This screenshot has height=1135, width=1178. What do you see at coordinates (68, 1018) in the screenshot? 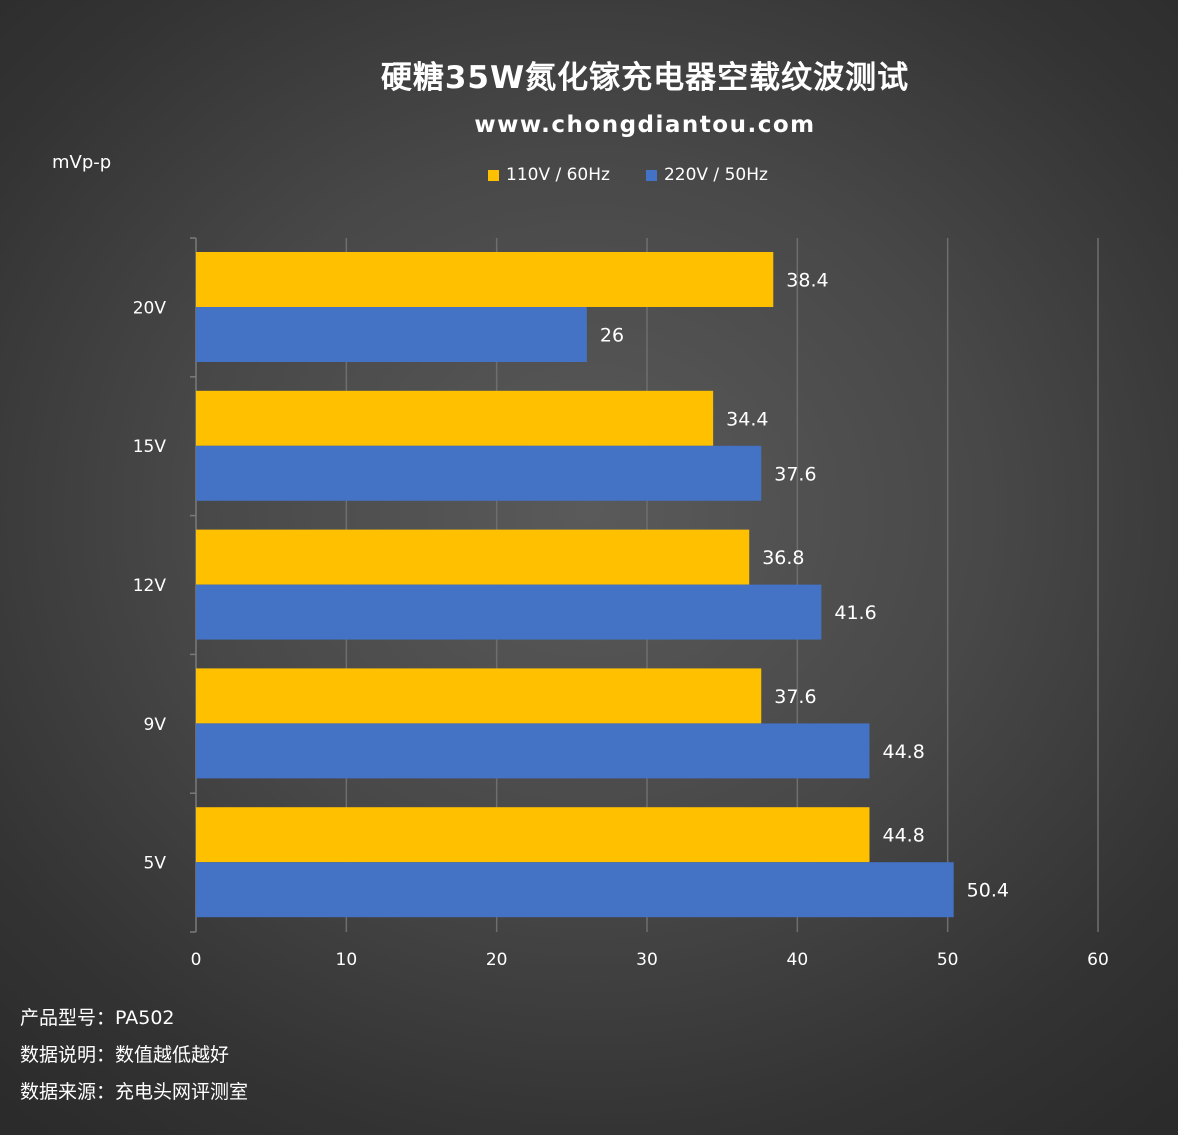
I see `note-label: 产品型号：` at bounding box center [68, 1018].